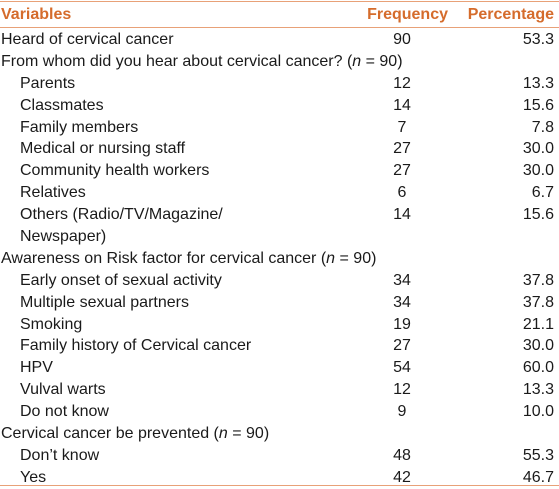 This screenshot has height=489, width=559. I want to click on bottom-rule, so click(279, 485).